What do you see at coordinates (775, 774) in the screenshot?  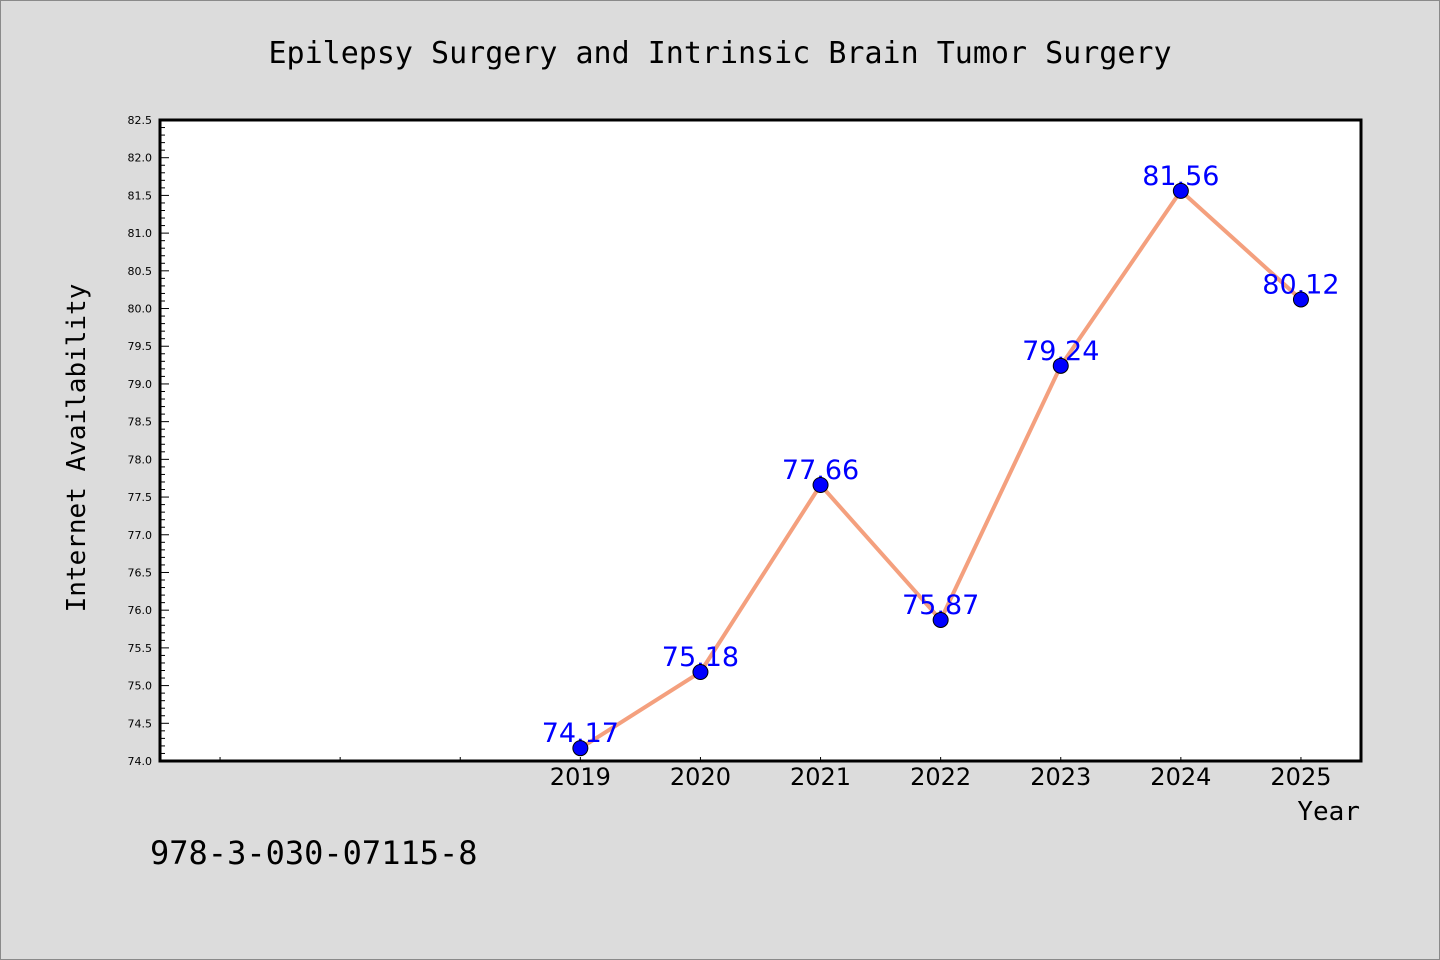 I see `x-axis: 2019 2020 2021 2022 2023 2024 2025` at bounding box center [775, 774].